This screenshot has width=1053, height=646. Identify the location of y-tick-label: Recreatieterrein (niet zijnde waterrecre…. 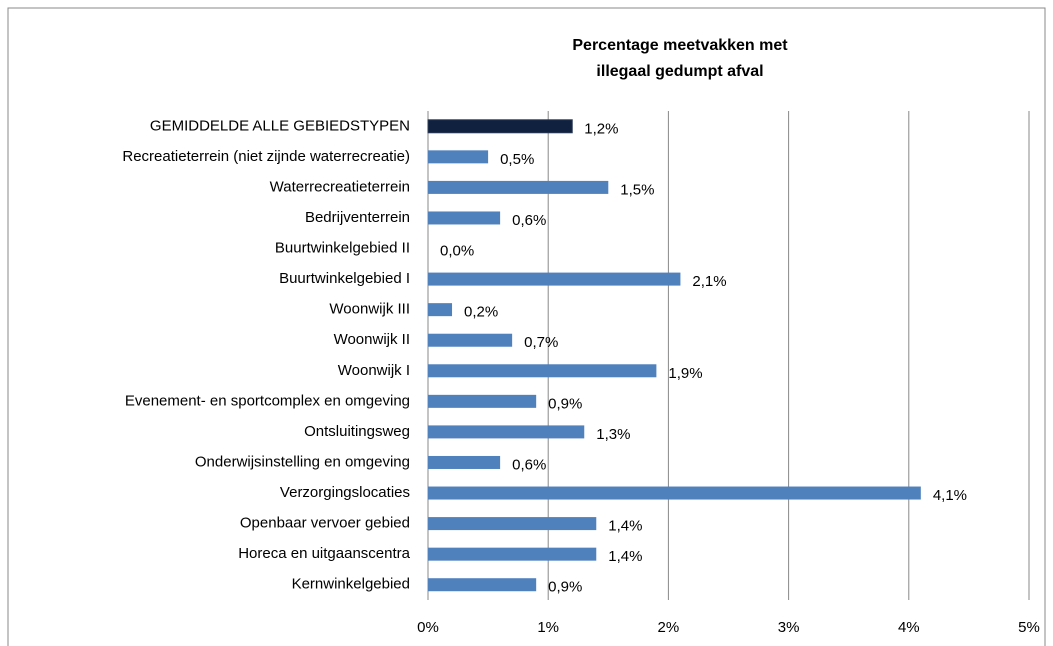
(266, 156).